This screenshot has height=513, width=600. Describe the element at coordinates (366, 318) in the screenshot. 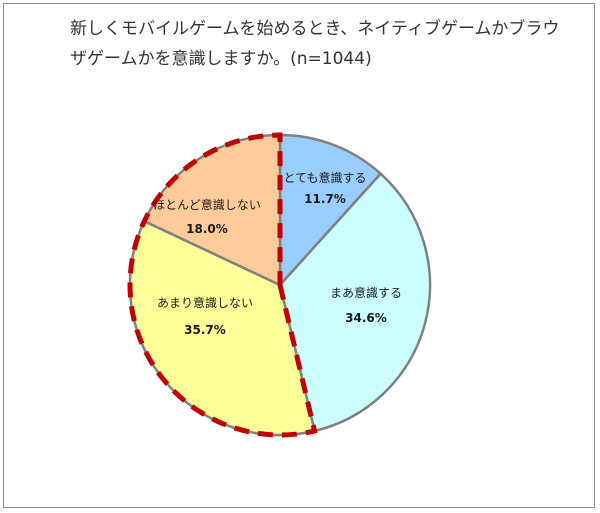

I see `slice-value-somewhat-conscious: 34.6%` at that location.